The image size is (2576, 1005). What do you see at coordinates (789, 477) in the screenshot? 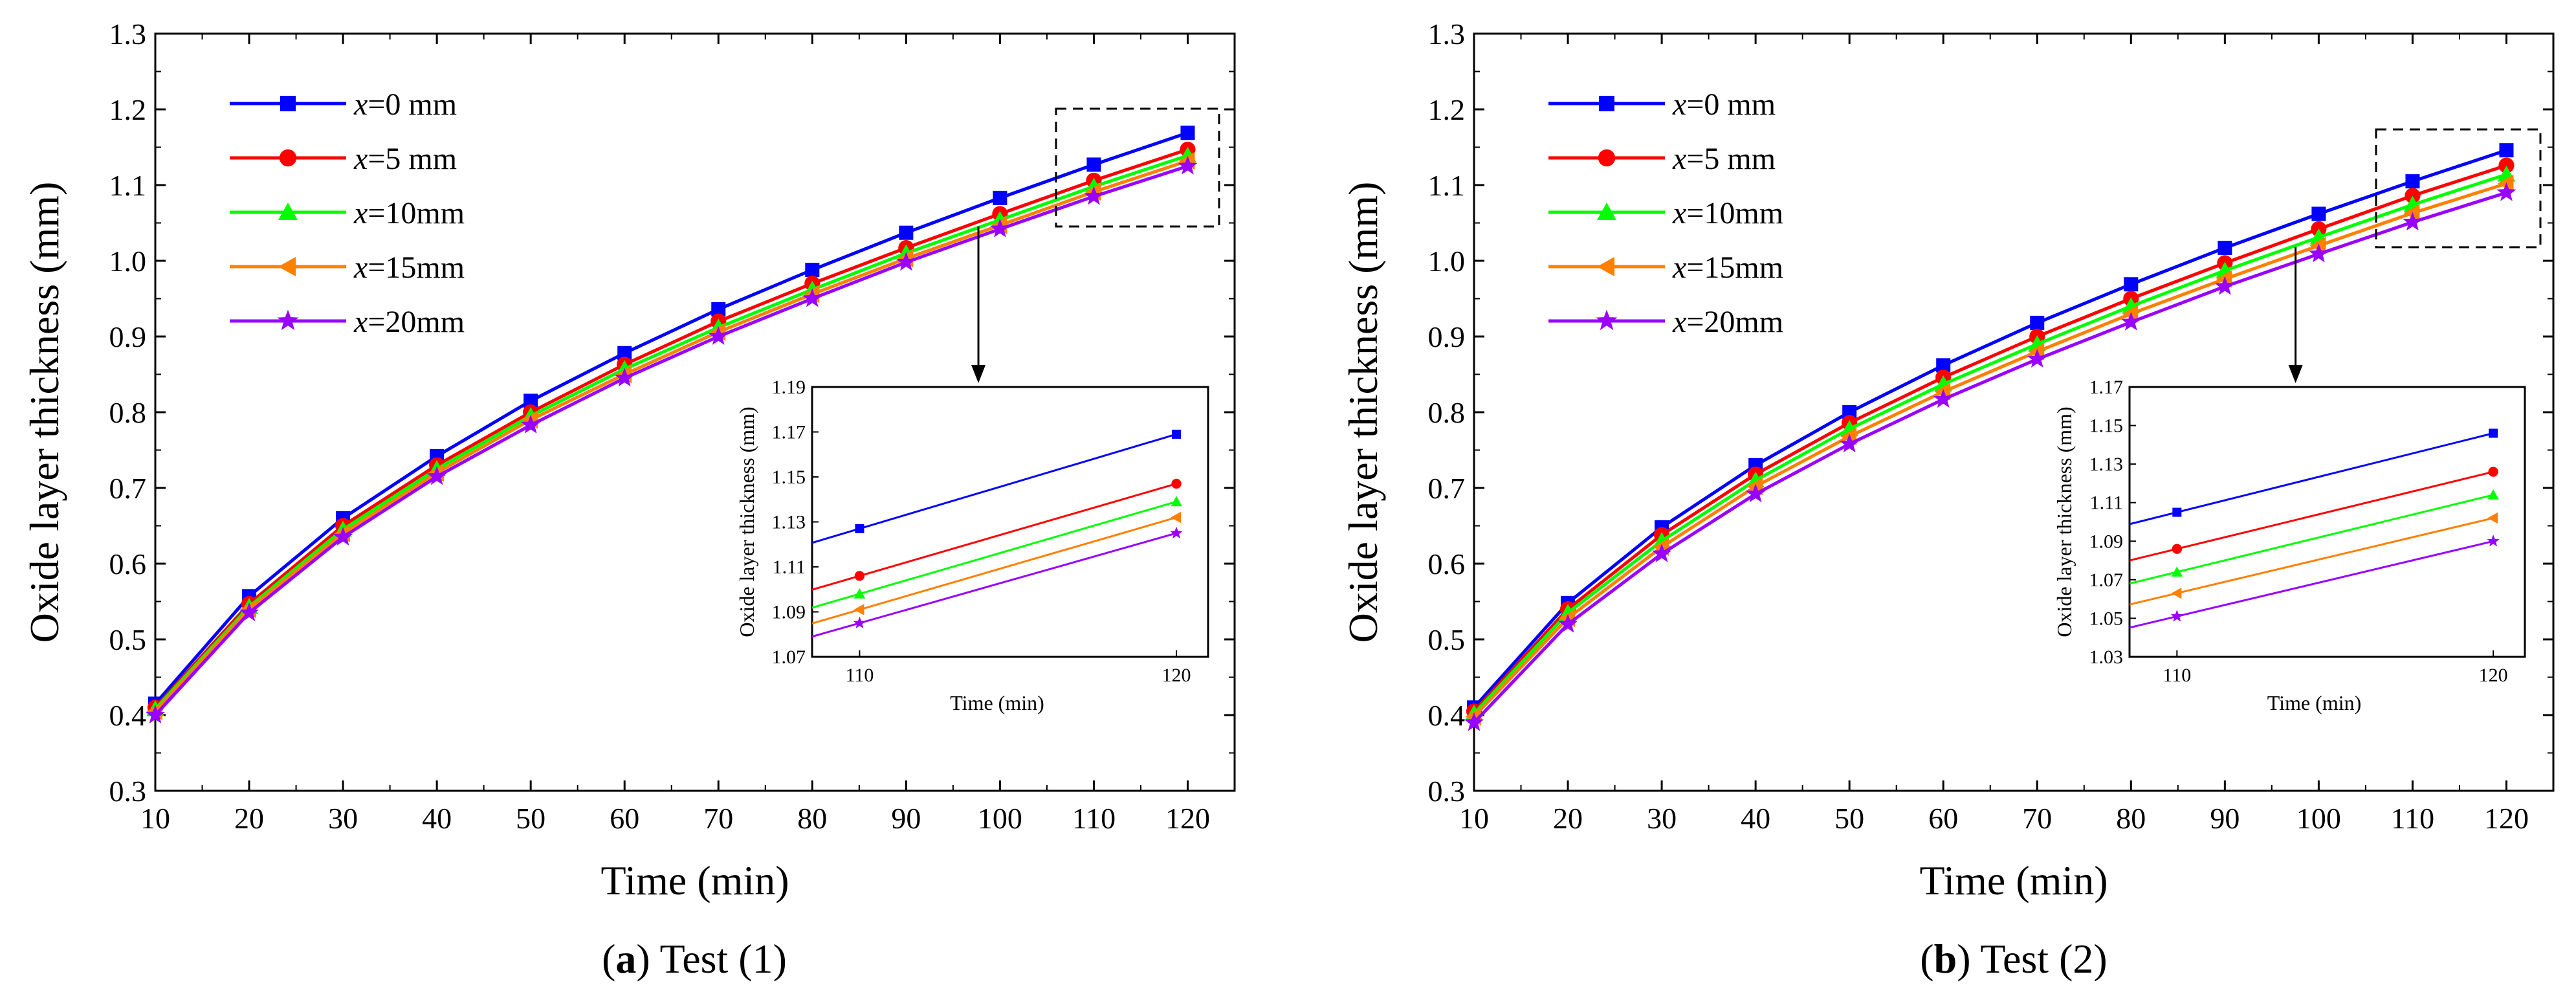
I see `inset-y-tick-label: 1.15` at bounding box center [789, 477].